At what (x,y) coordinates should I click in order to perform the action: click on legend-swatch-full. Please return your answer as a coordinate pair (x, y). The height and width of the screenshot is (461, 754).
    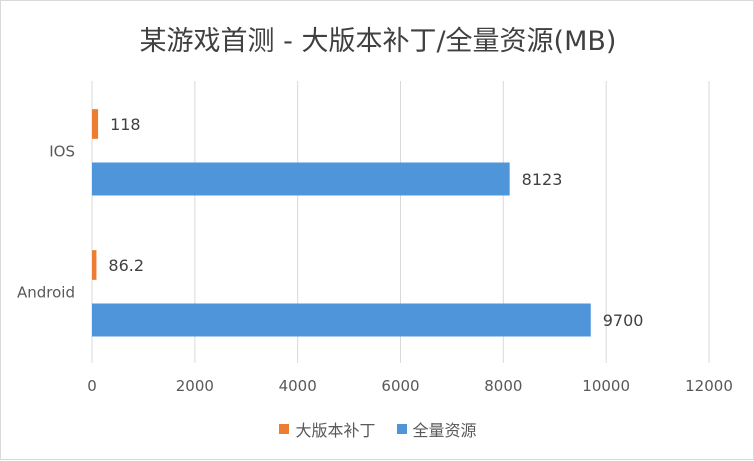
    Looking at the image, I should click on (401, 429).